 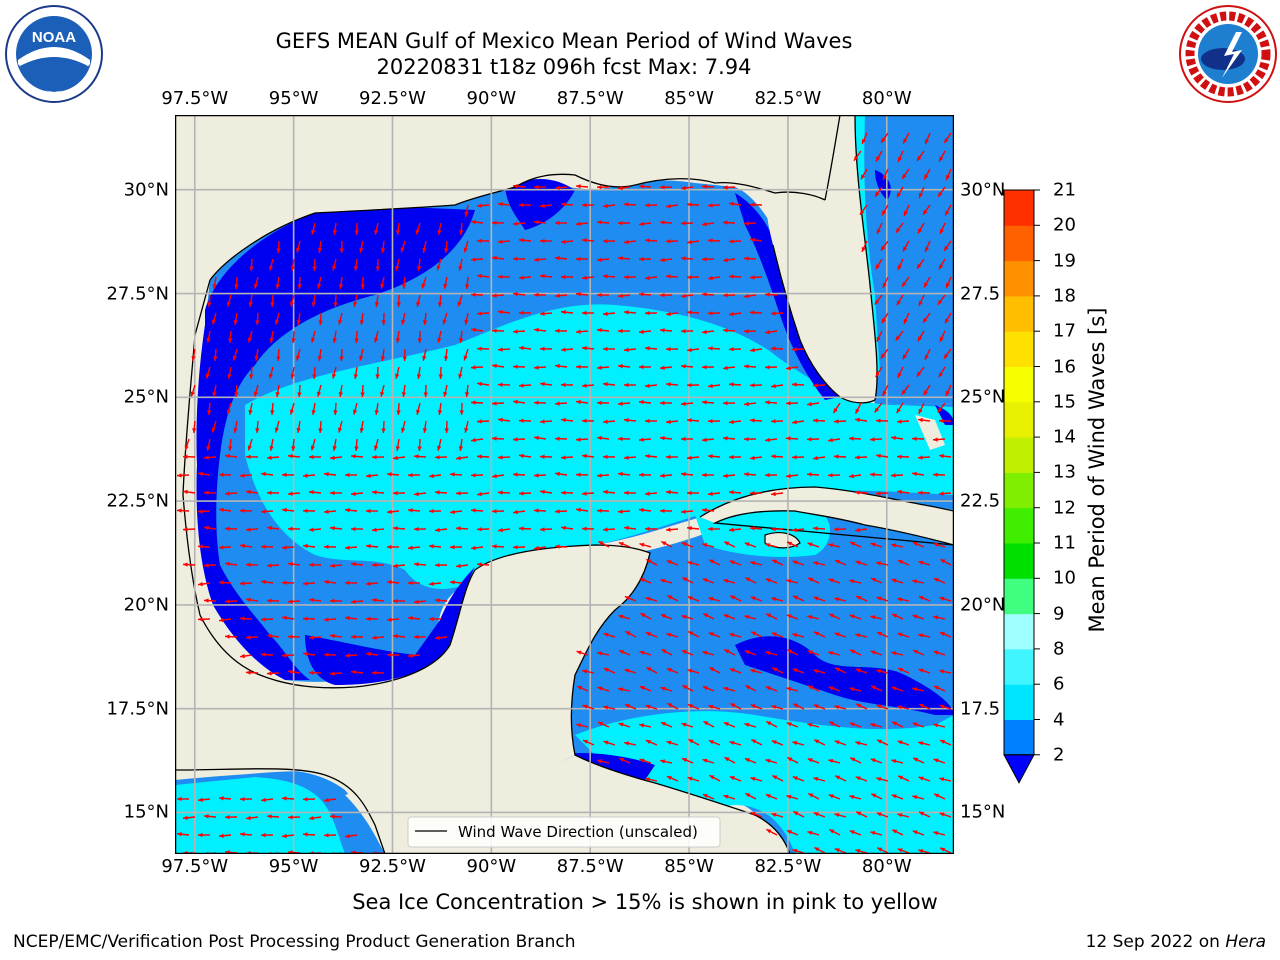 What do you see at coordinates (195, 98) in the screenshot?
I see `x-tick-label-top: 97.5°W` at bounding box center [195, 98].